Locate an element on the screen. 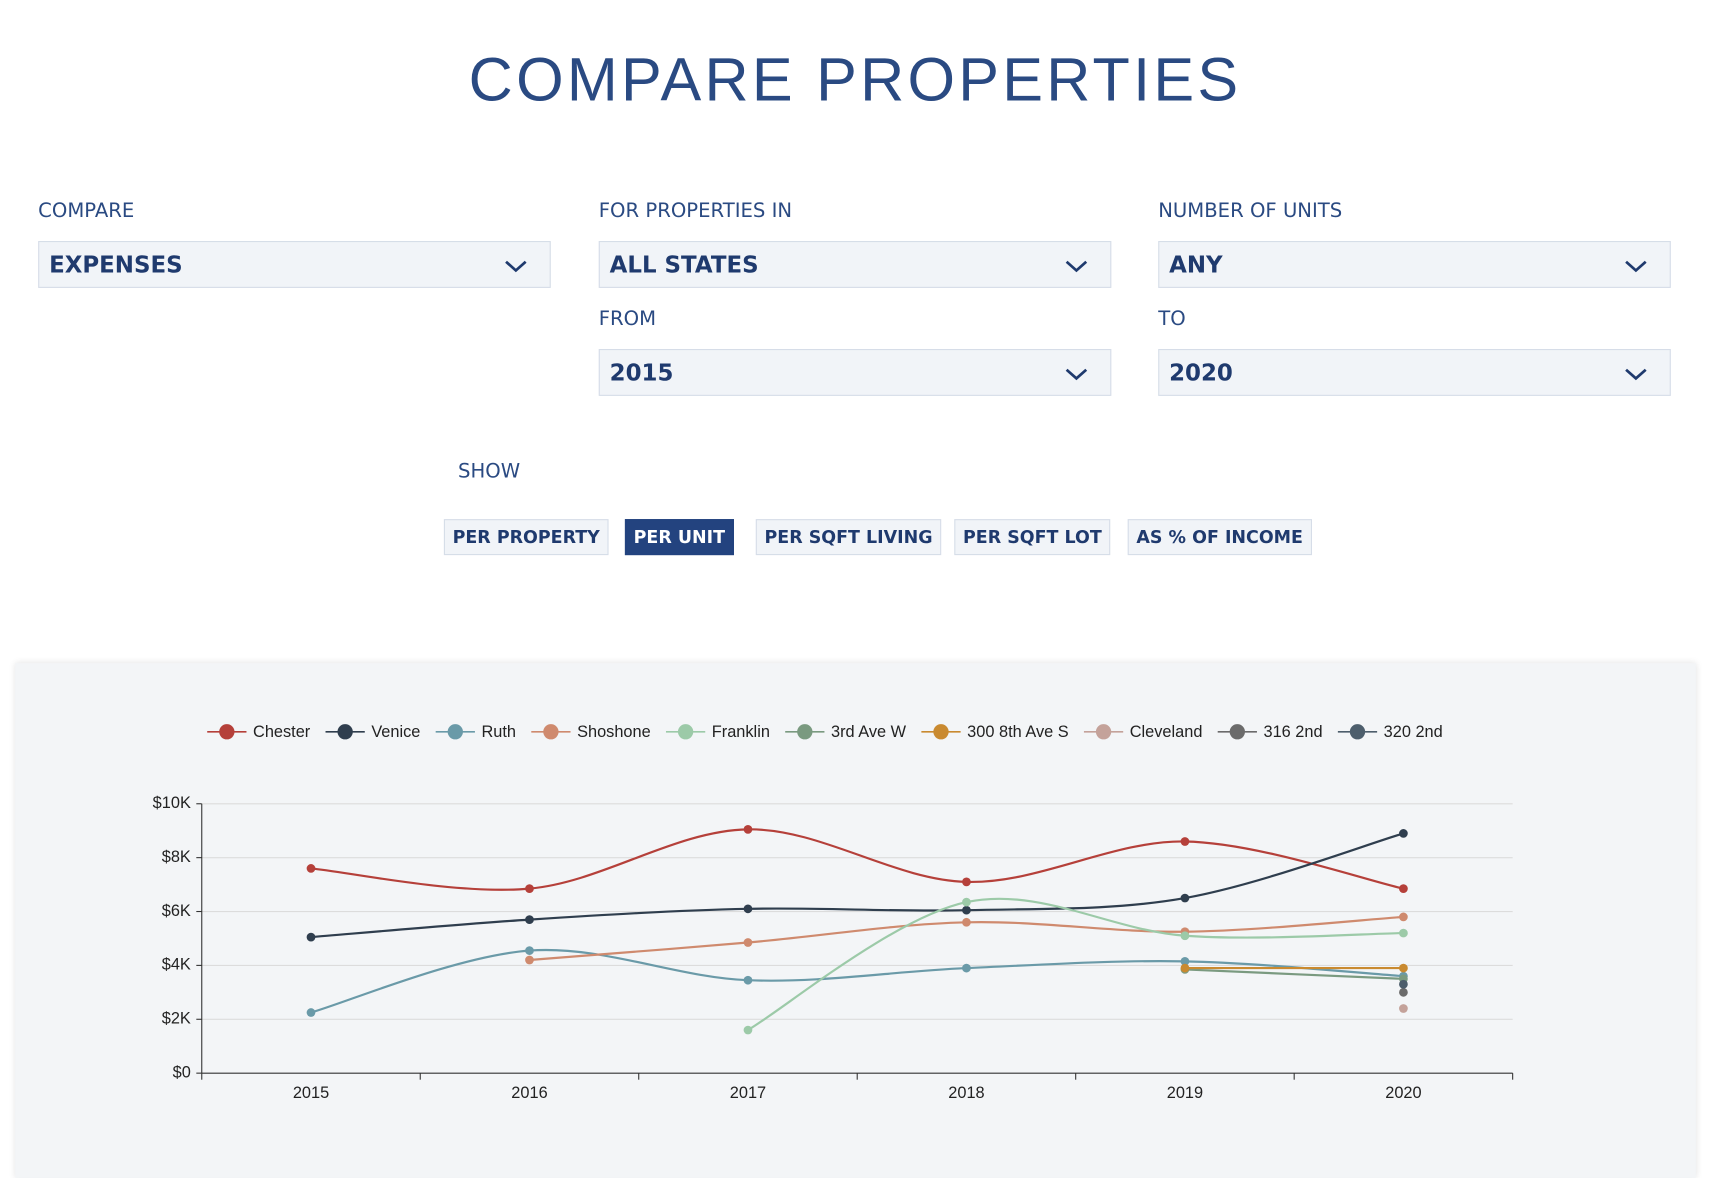 The width and height of the screenshot is (1710, 1178). filter-label: FROM is located at coordinates (627, 319).